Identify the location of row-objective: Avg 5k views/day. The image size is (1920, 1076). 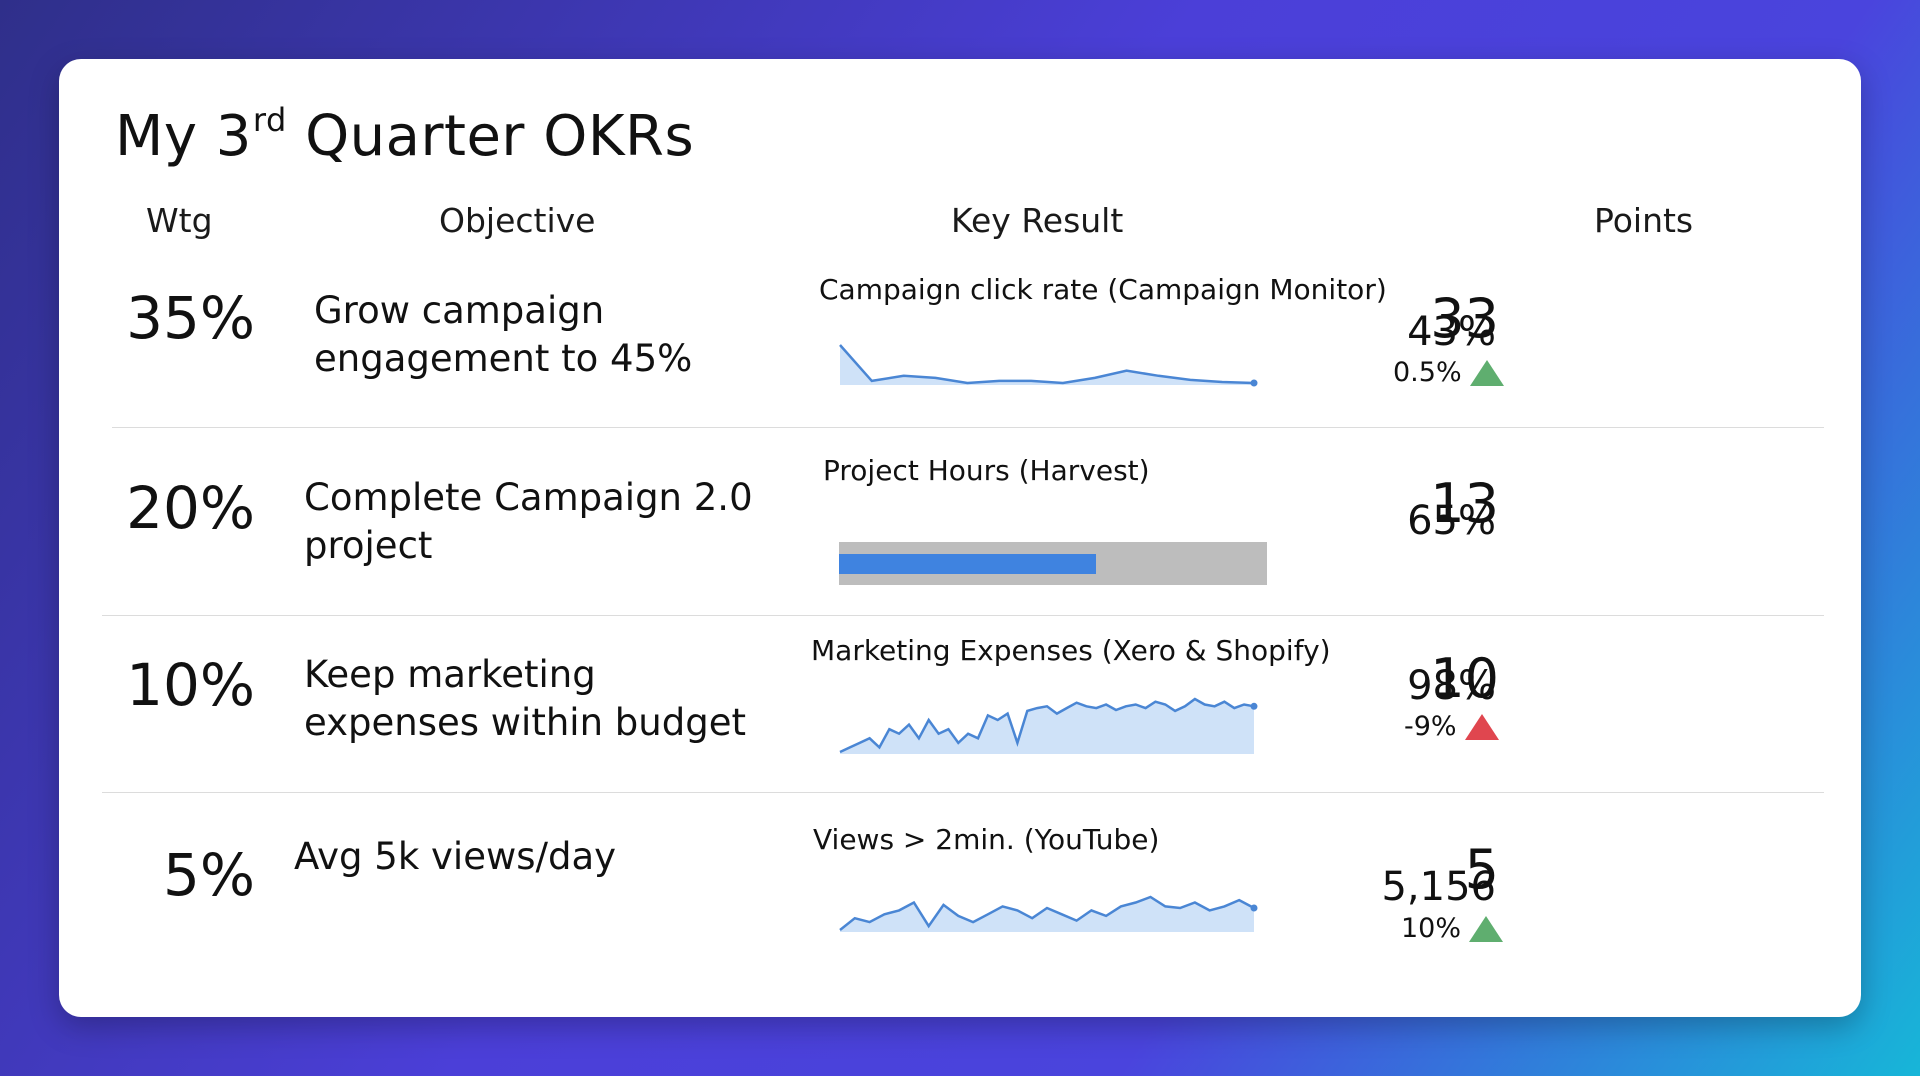
(455, 857).